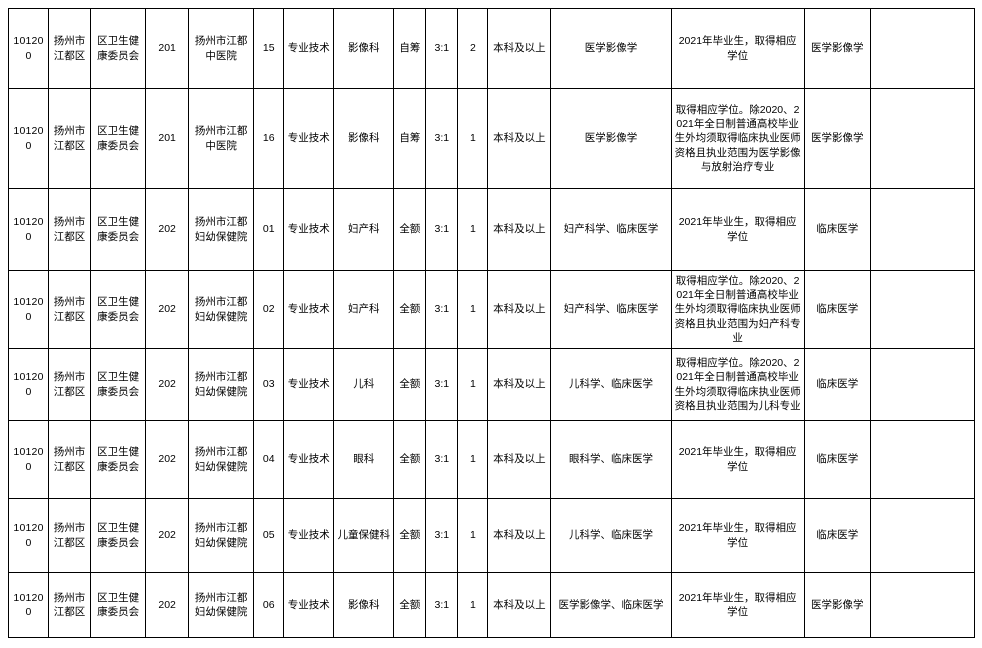 The image size is (982, 648). What do you see at coordinates (364, 459) in the screenshot?
I see `cell-section: 眼科` at bounding box center [364, 459].